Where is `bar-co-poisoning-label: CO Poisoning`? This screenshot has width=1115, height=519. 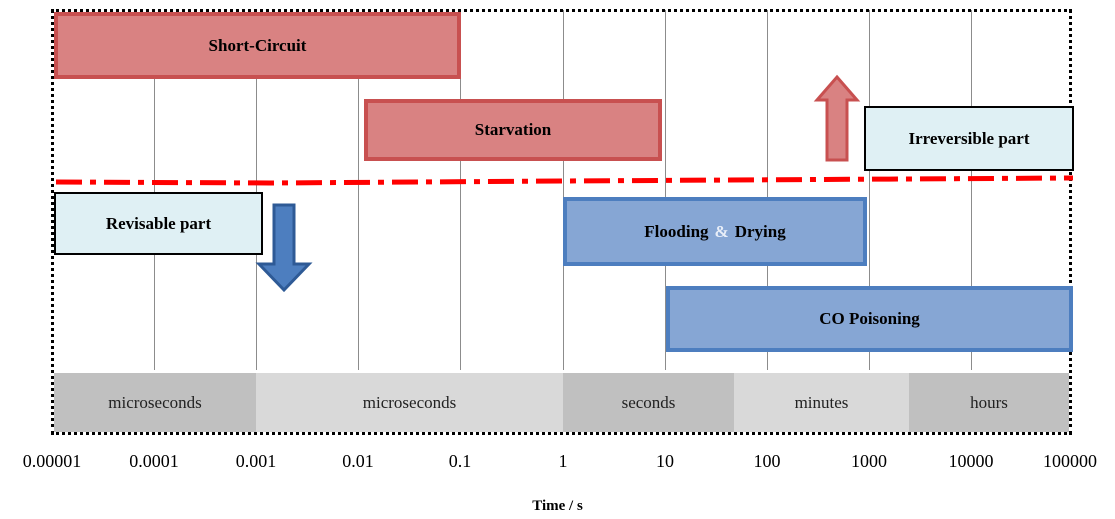
bar-co-poisoning-label: CO Poisoning is located at coordinates (869, 318).